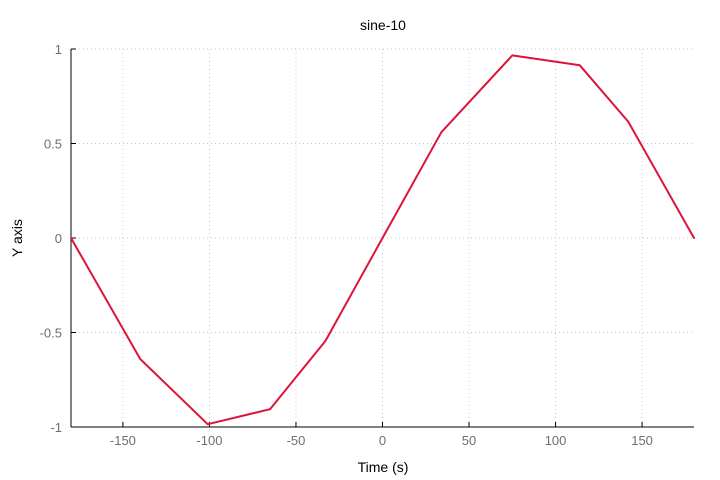 The height and width of the screenshot is (480, 720). I want to click on chart-title: sine-10, so click(383, 25).